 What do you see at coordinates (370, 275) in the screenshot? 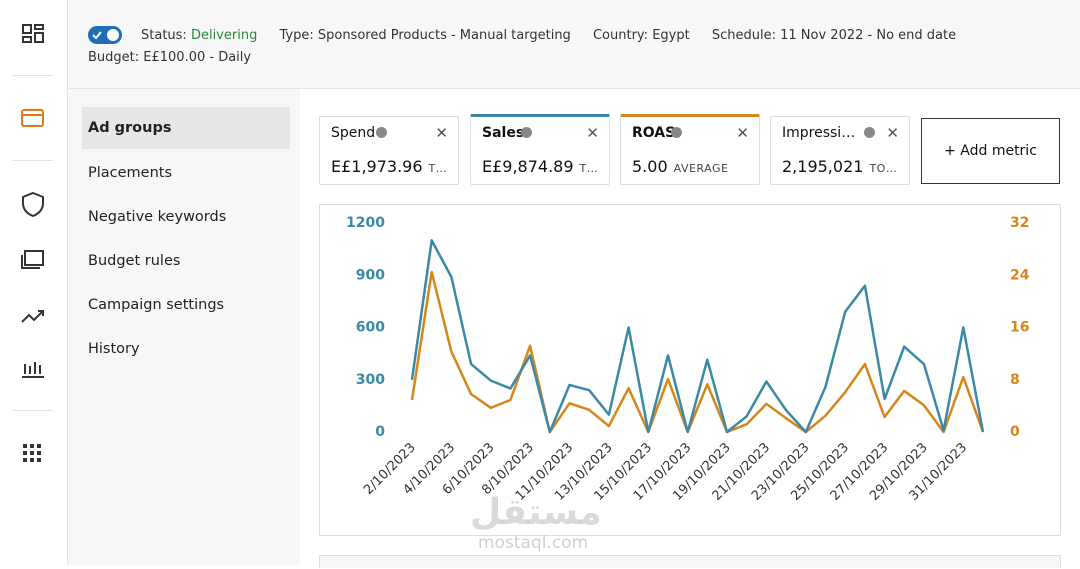
I see `y-tick-label: 900` at bounding box center [370, 275].